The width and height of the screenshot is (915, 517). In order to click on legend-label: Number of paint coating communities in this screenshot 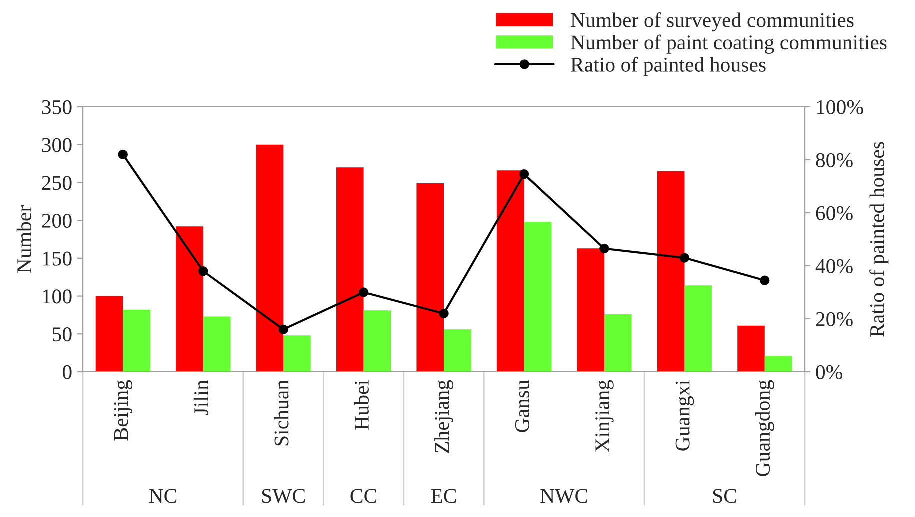, I will do `click(729, 44)`.